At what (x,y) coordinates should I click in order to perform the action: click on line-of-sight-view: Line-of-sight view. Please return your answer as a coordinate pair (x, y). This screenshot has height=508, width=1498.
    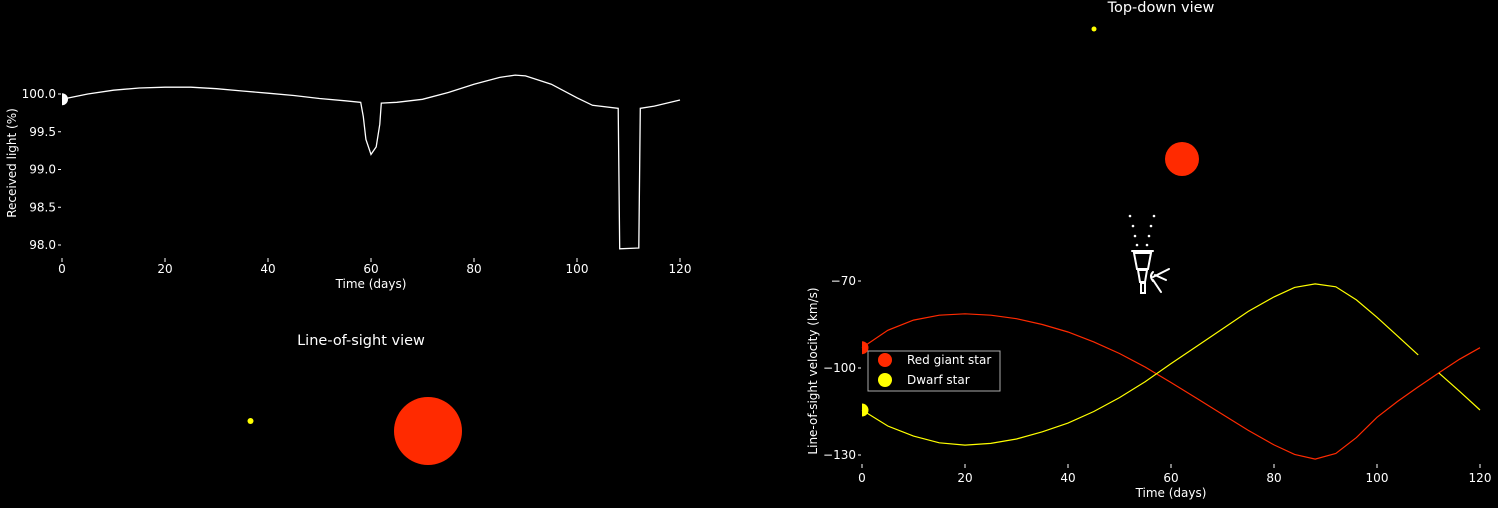
    Looking at the image, I should click on (354, 399).